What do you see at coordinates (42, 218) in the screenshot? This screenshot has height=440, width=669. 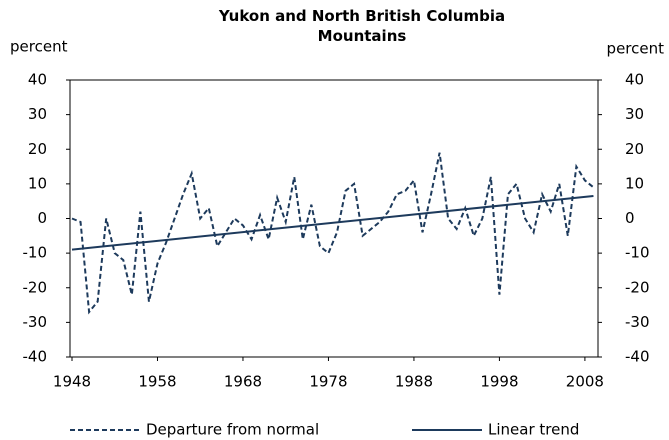 I see `y-tick-label: 0` at bounding box center [42, 218].